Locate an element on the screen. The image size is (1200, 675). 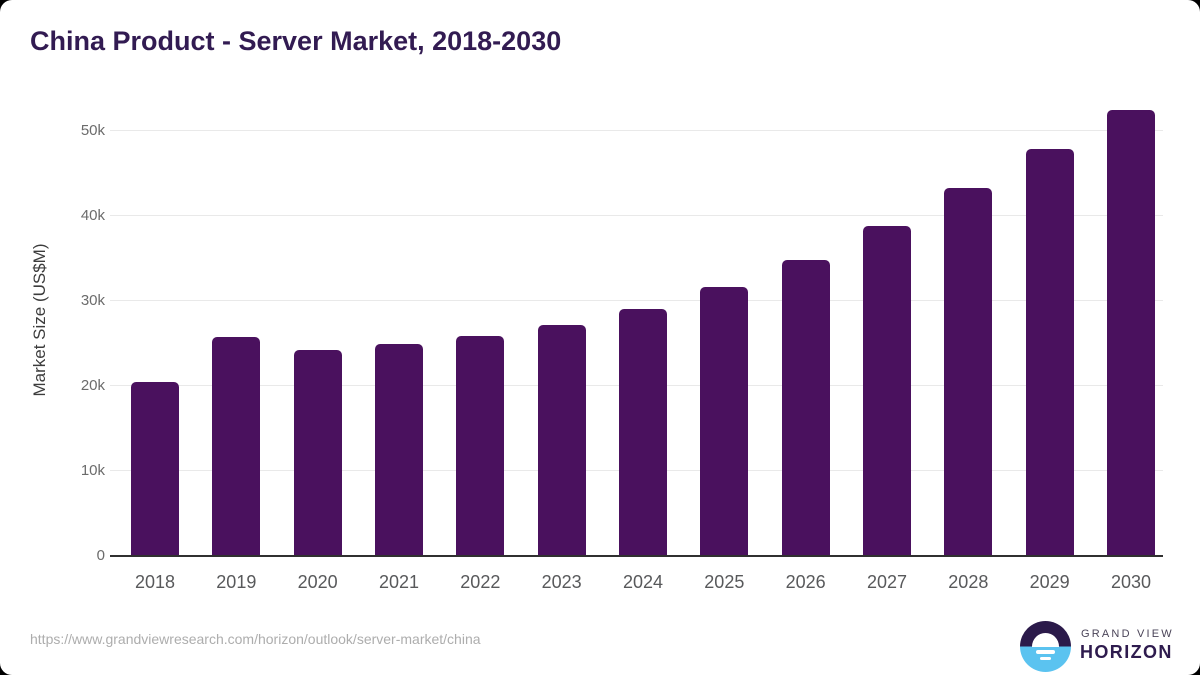
x-tick-label-2024: 2024 is located at coordinates (642, 582).